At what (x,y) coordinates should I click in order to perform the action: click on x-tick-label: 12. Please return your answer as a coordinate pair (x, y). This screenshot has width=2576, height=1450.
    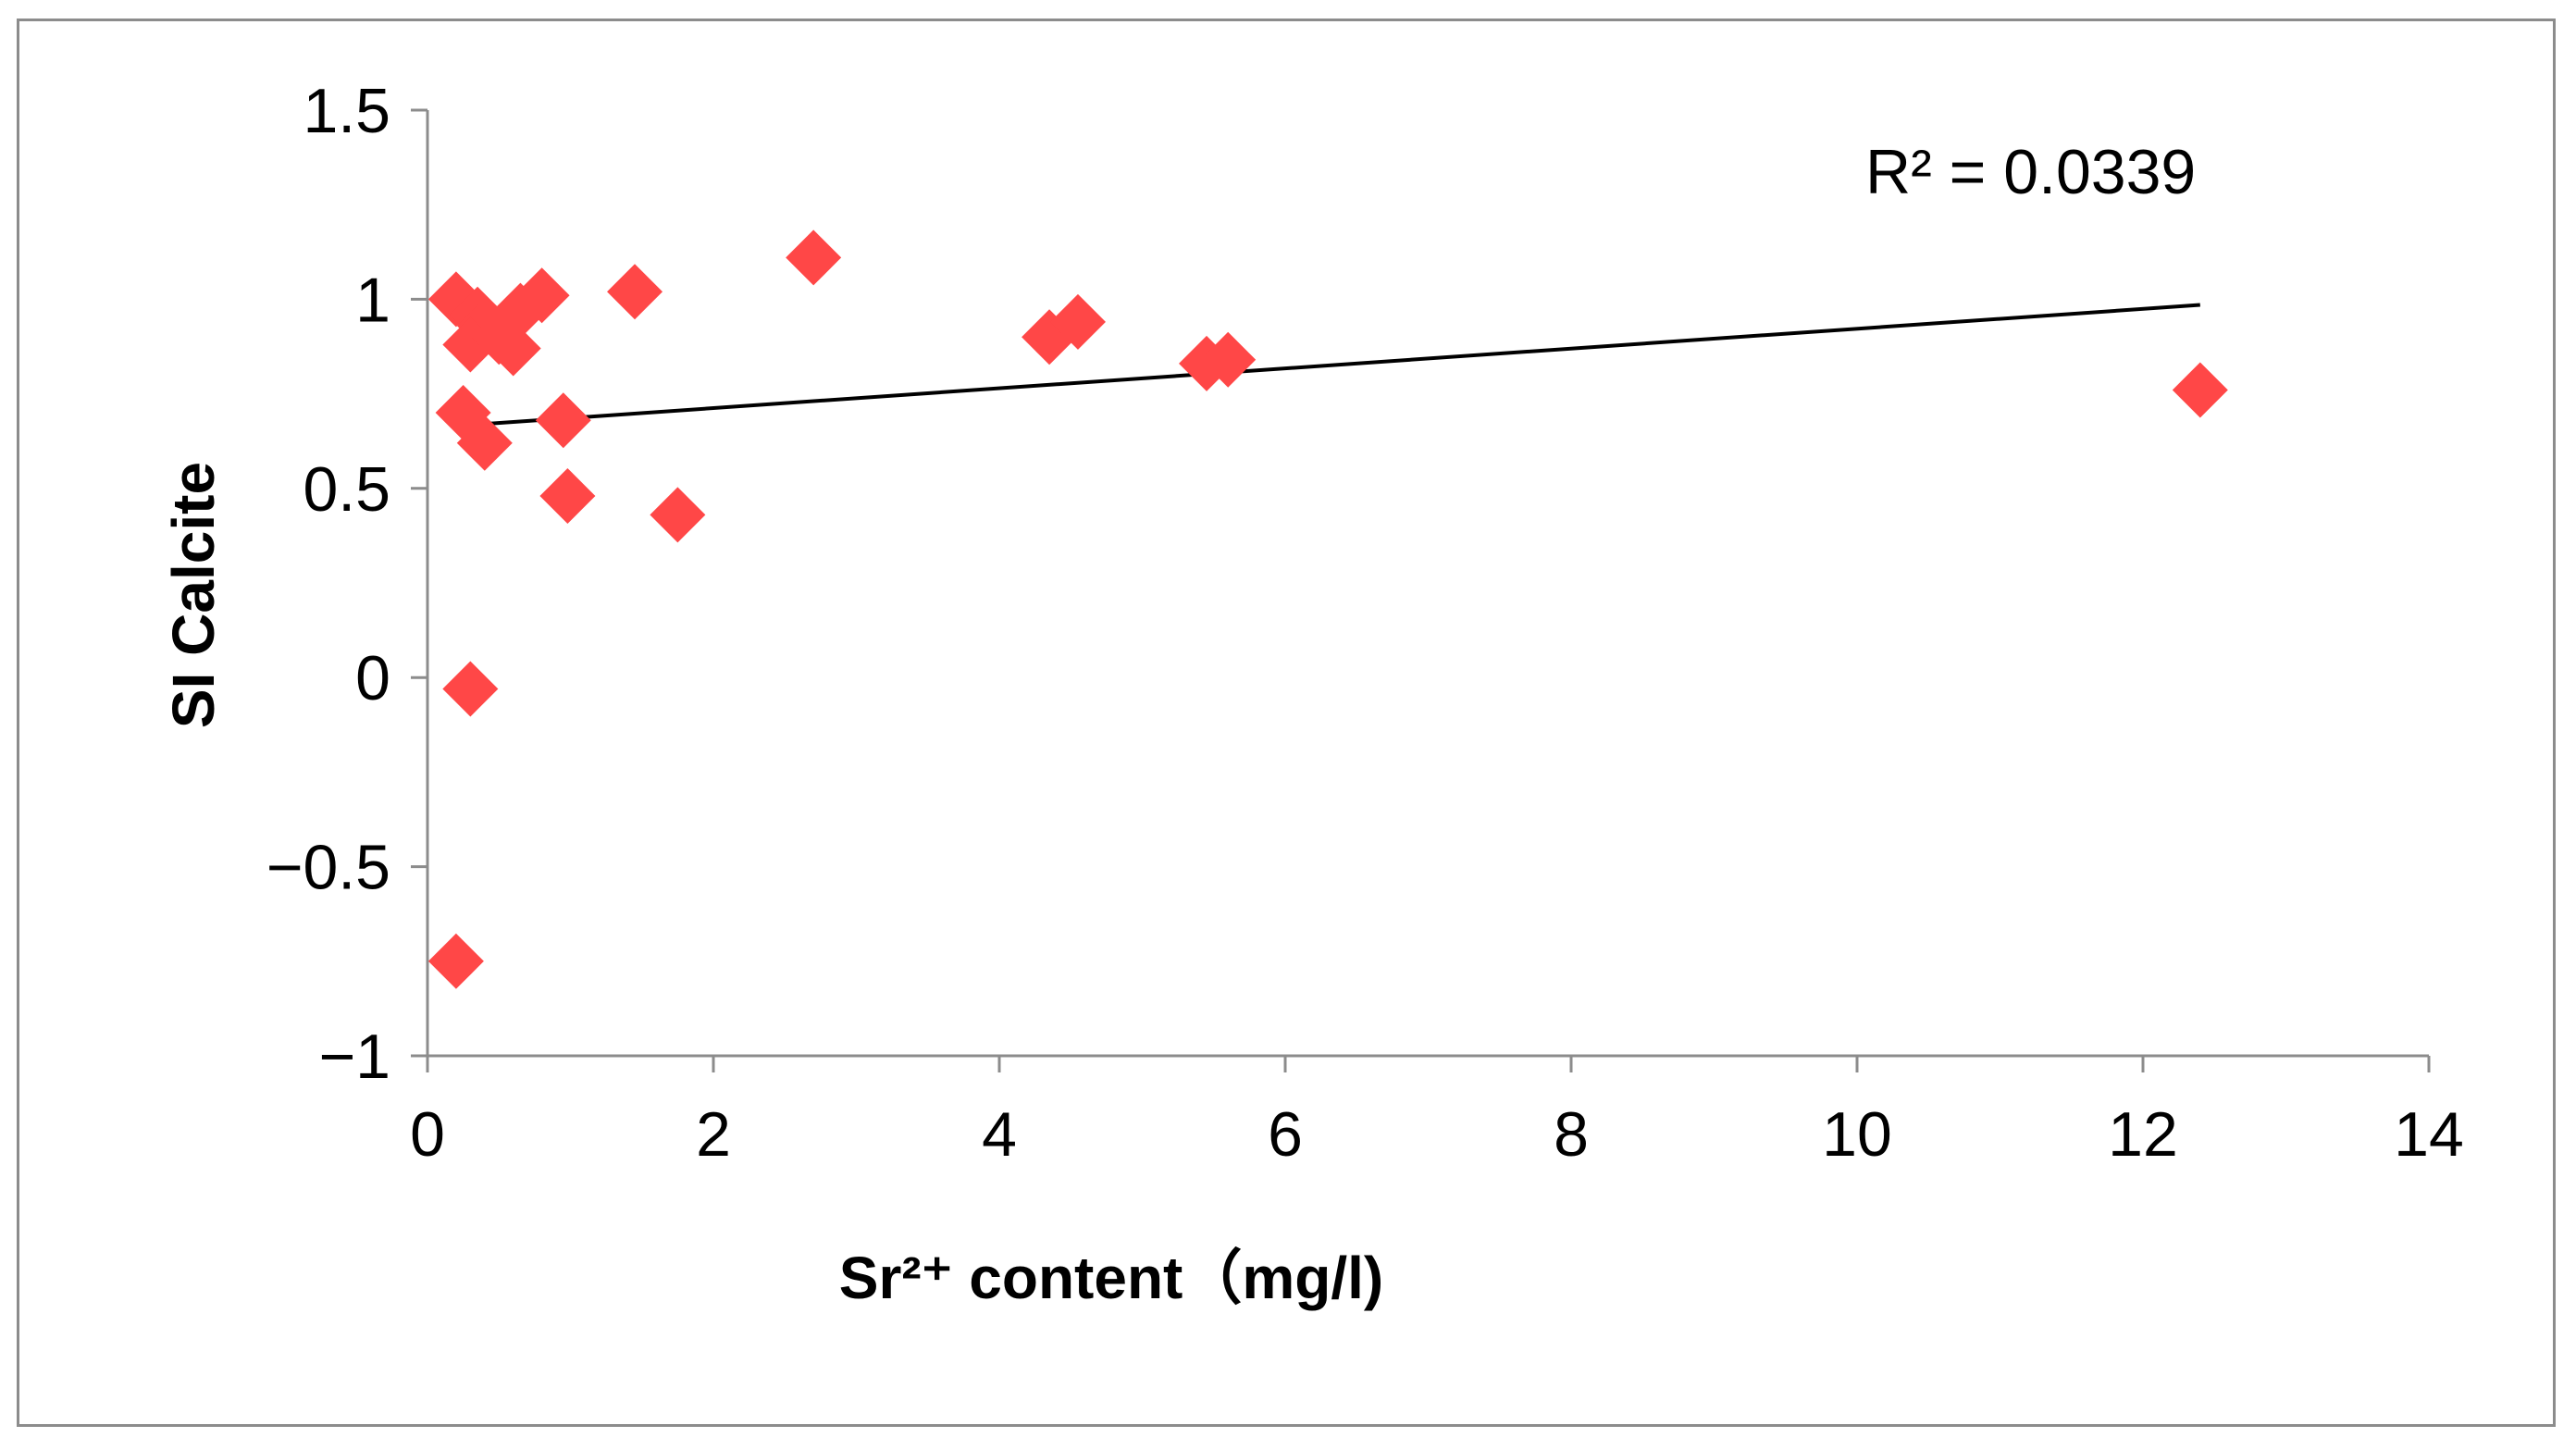
    Looking at the image, I should click on (2143, 1135).